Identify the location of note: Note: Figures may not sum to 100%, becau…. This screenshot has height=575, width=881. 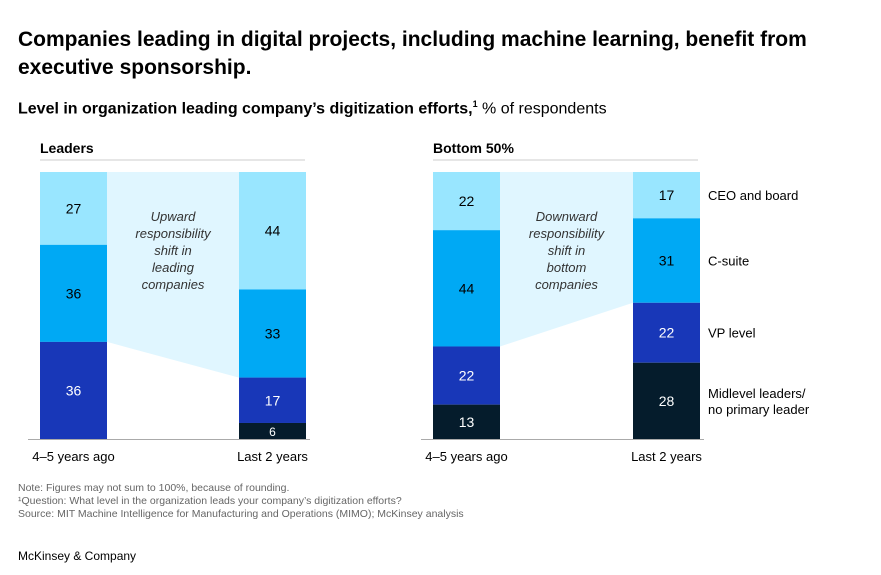
(154, 488).